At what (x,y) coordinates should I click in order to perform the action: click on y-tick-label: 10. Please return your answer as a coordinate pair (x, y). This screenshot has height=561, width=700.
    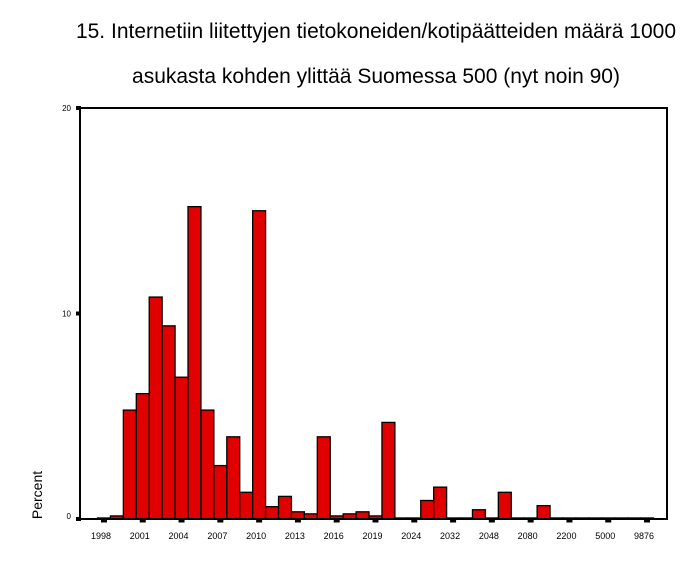
    Looking at the image, I should click on (66, 314).